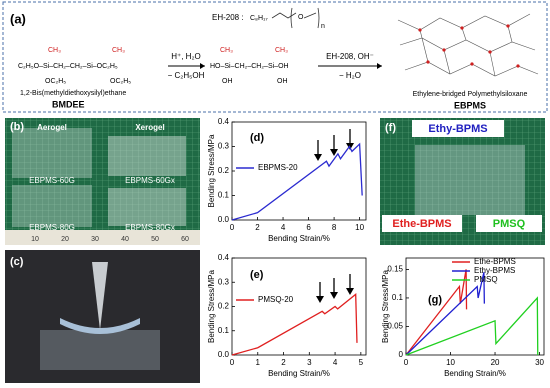 The image size is (550, 388). What do you see at coordinates (65, 239) in the screenshot?
I see `ruler-label: 20` at bounding box center [65, 239].